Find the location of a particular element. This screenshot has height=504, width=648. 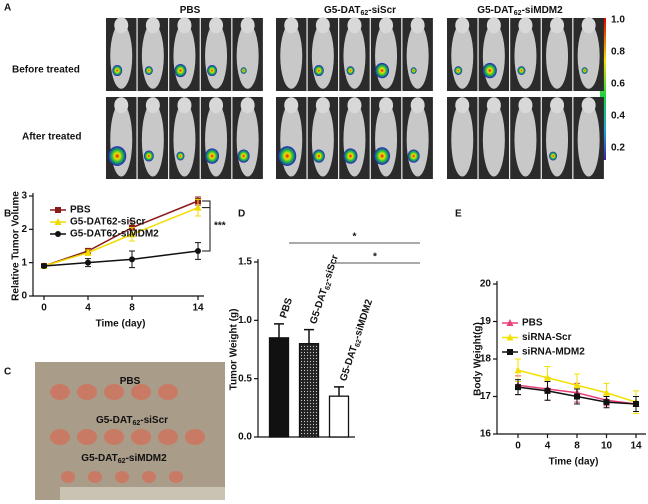

row-label: After treated is located at coordinates (51, 137).